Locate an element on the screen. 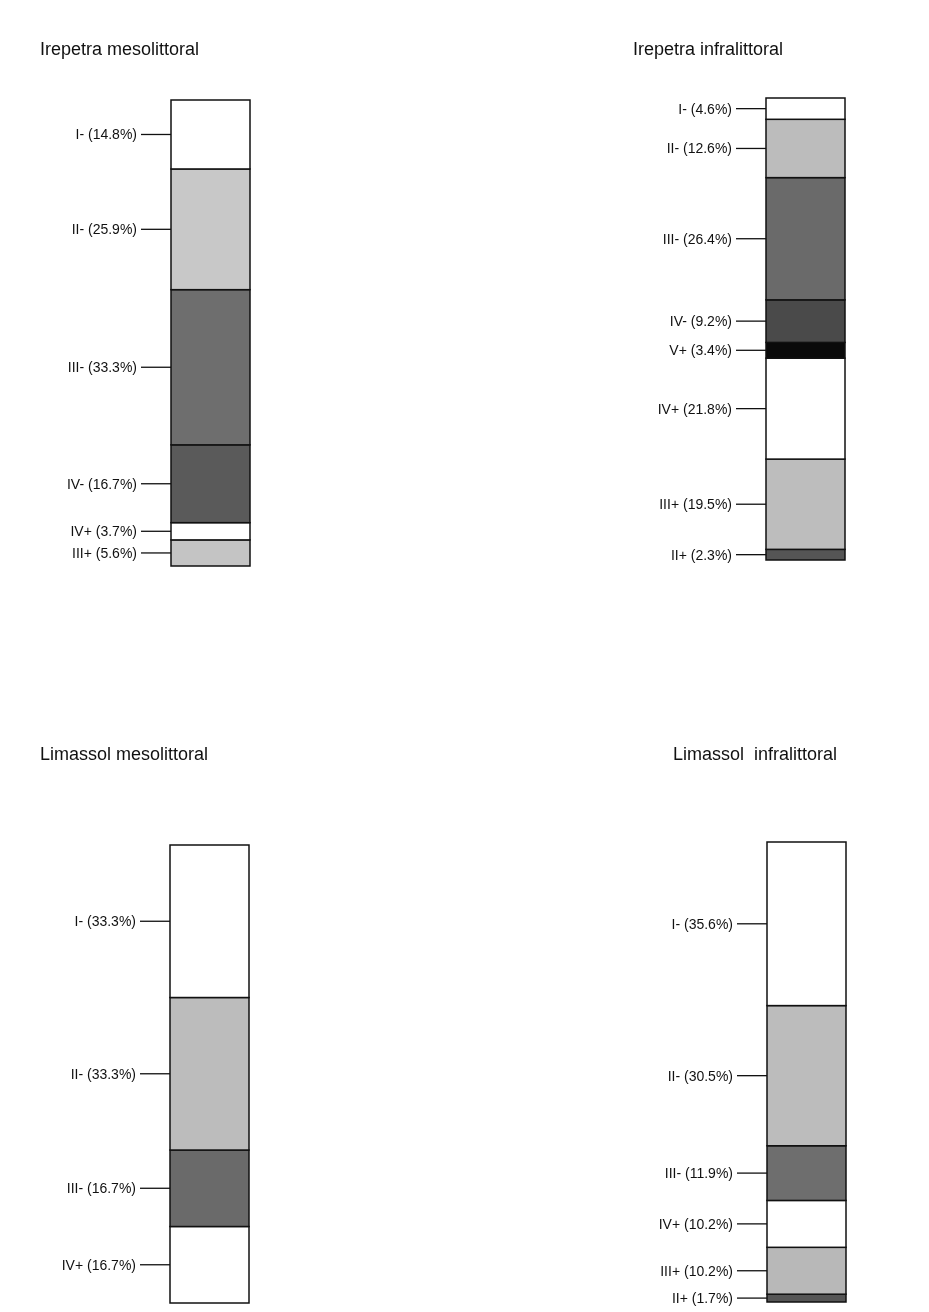  chart-title: Limassol mesolittoral is located at coordinates (124, 754).